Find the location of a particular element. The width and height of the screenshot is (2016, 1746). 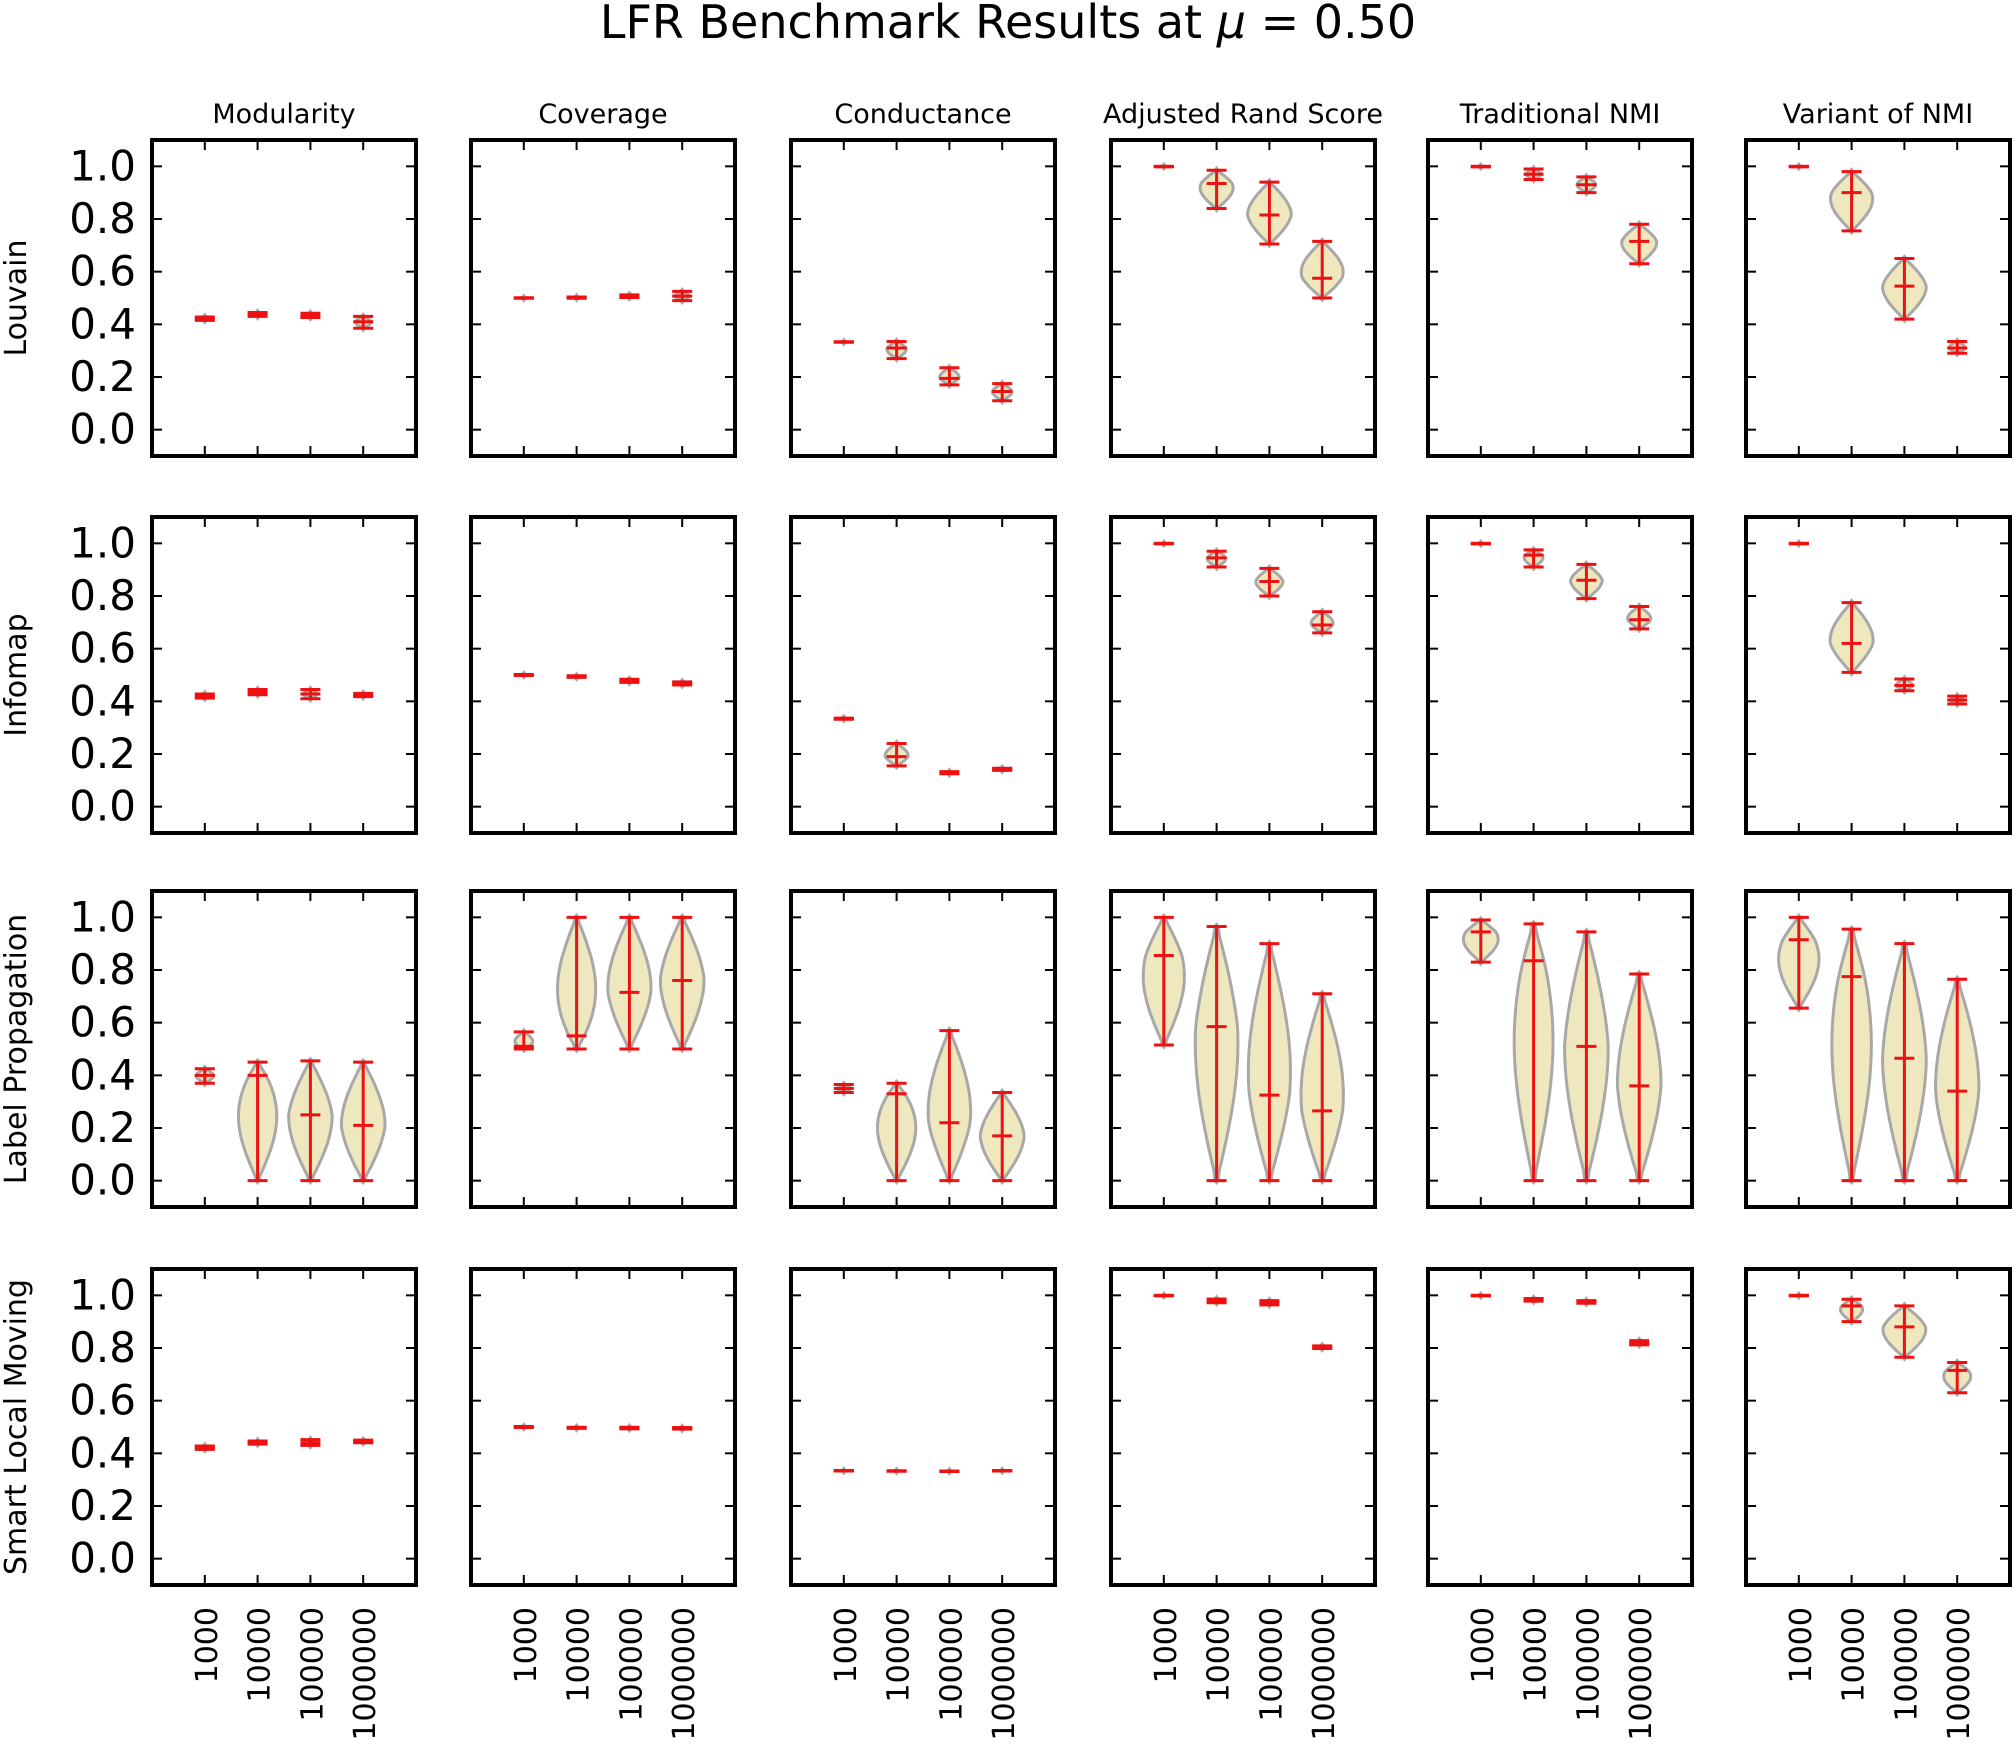

column-title: Coverage is located at coordinates (602, 114).